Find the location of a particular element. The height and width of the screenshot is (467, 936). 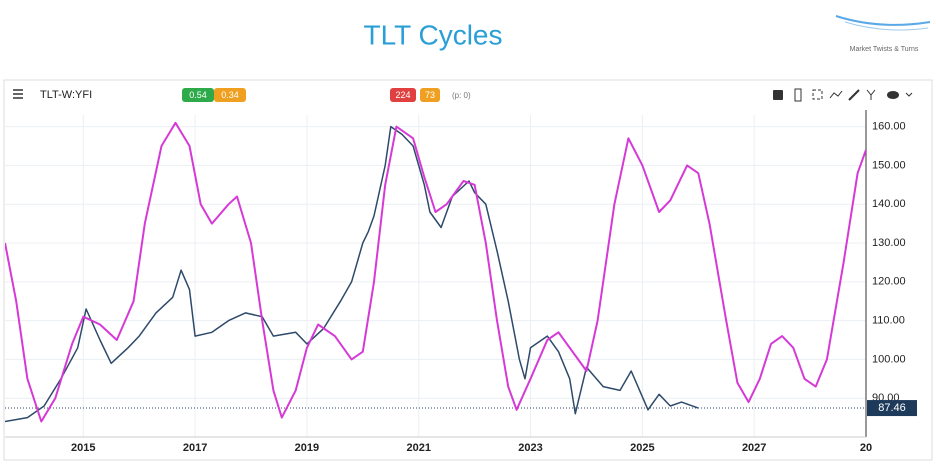

last-price-label: 87.46 is located at coordinates (892, 408).